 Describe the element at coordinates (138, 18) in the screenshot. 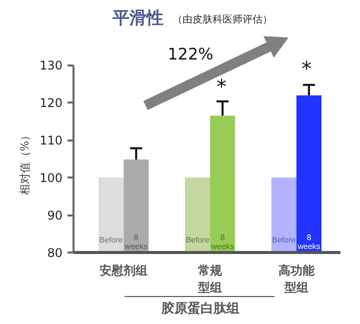

I see `chart-title: 平滑性` at that location.